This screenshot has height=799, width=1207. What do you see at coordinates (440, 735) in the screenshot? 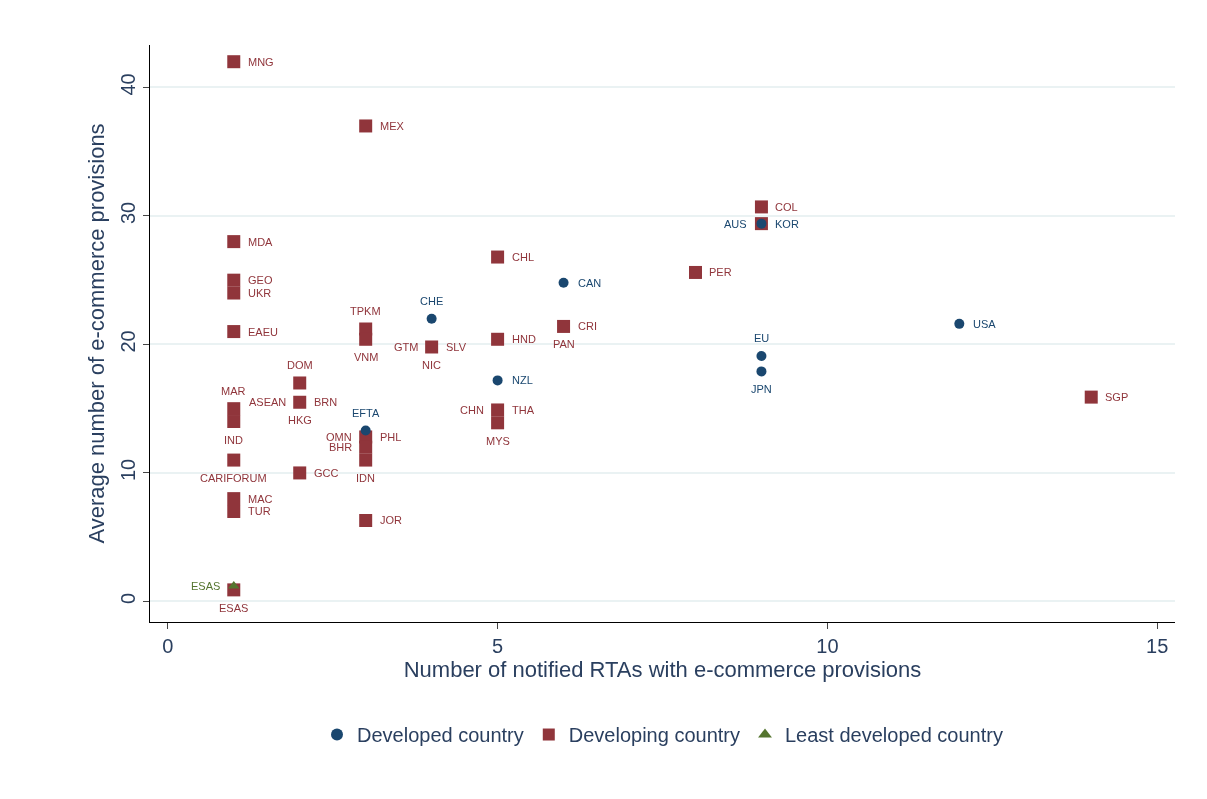
I see `legend-label: Developed country` at bounding box center [440, 735].